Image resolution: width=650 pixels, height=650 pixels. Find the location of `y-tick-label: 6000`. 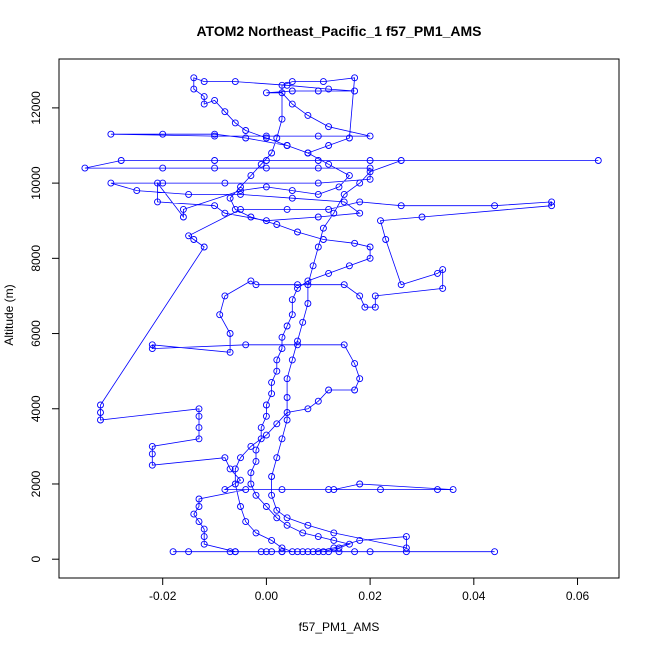

y-tick-label: 6000 is located at coordinates (36, 333).